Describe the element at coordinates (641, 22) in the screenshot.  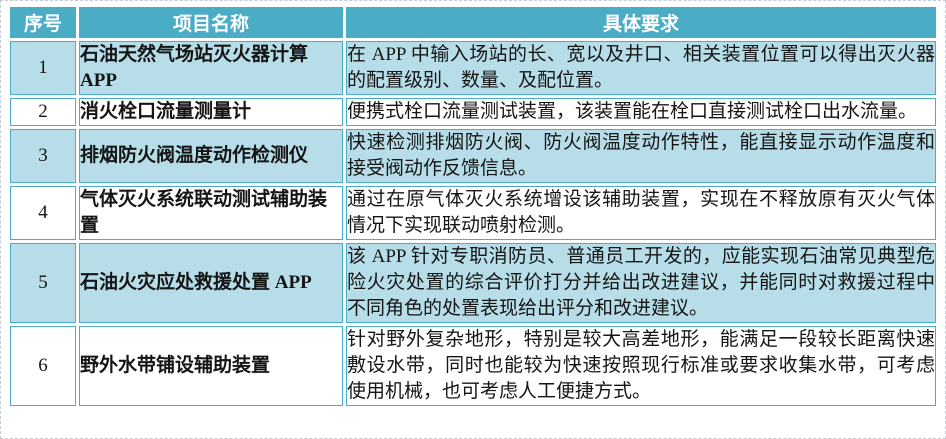
I see `header-cell-requirements: 具体要求` at that location.